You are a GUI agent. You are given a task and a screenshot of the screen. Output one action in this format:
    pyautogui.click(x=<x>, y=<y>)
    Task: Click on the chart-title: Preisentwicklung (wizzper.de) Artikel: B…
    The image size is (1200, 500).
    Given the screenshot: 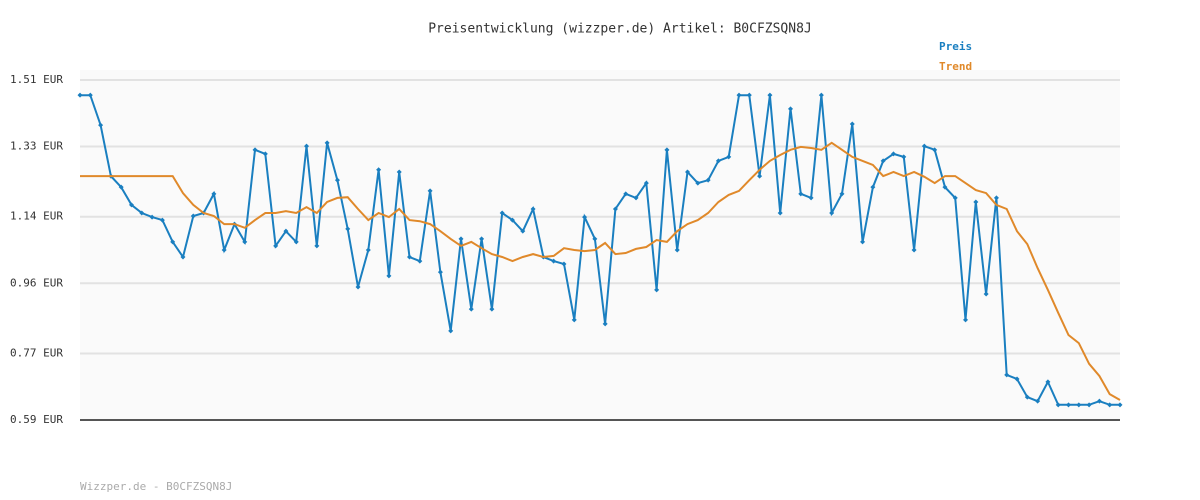 What is the action you would take?
    pyautogui.click(x=620, y=29)
    